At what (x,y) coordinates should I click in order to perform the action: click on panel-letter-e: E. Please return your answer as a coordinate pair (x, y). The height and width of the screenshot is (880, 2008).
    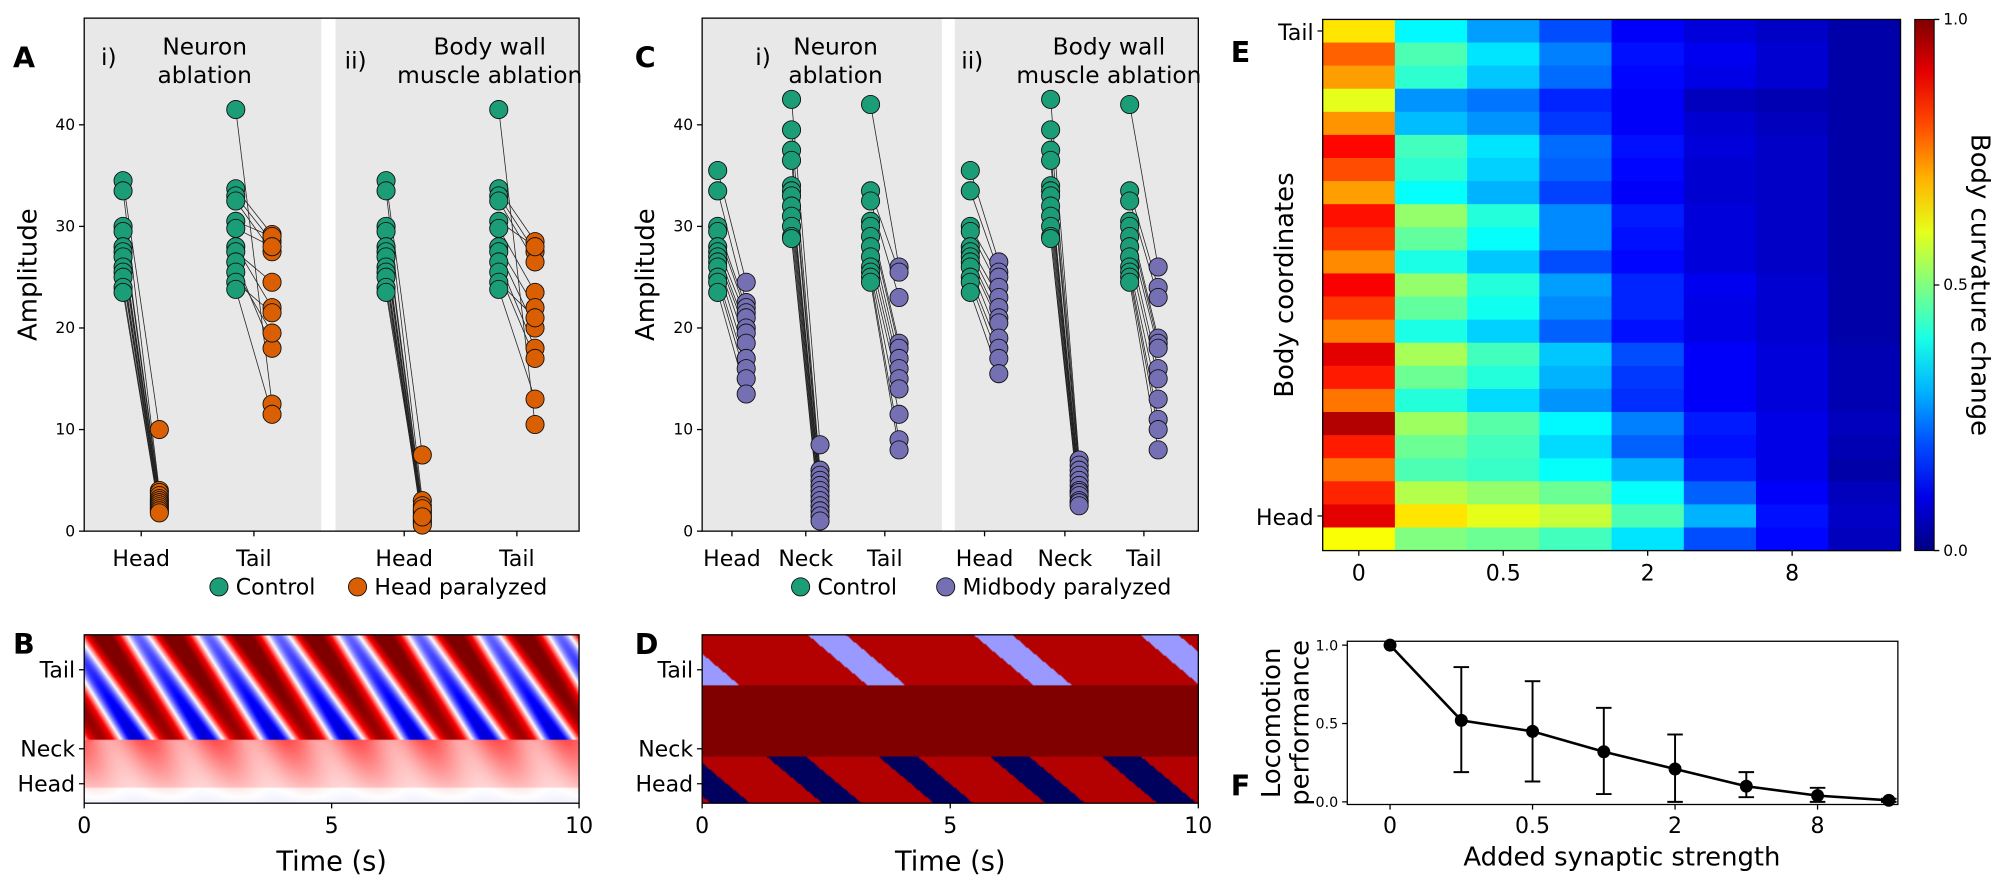
    Looking at the image, I should click on (1240, 52).